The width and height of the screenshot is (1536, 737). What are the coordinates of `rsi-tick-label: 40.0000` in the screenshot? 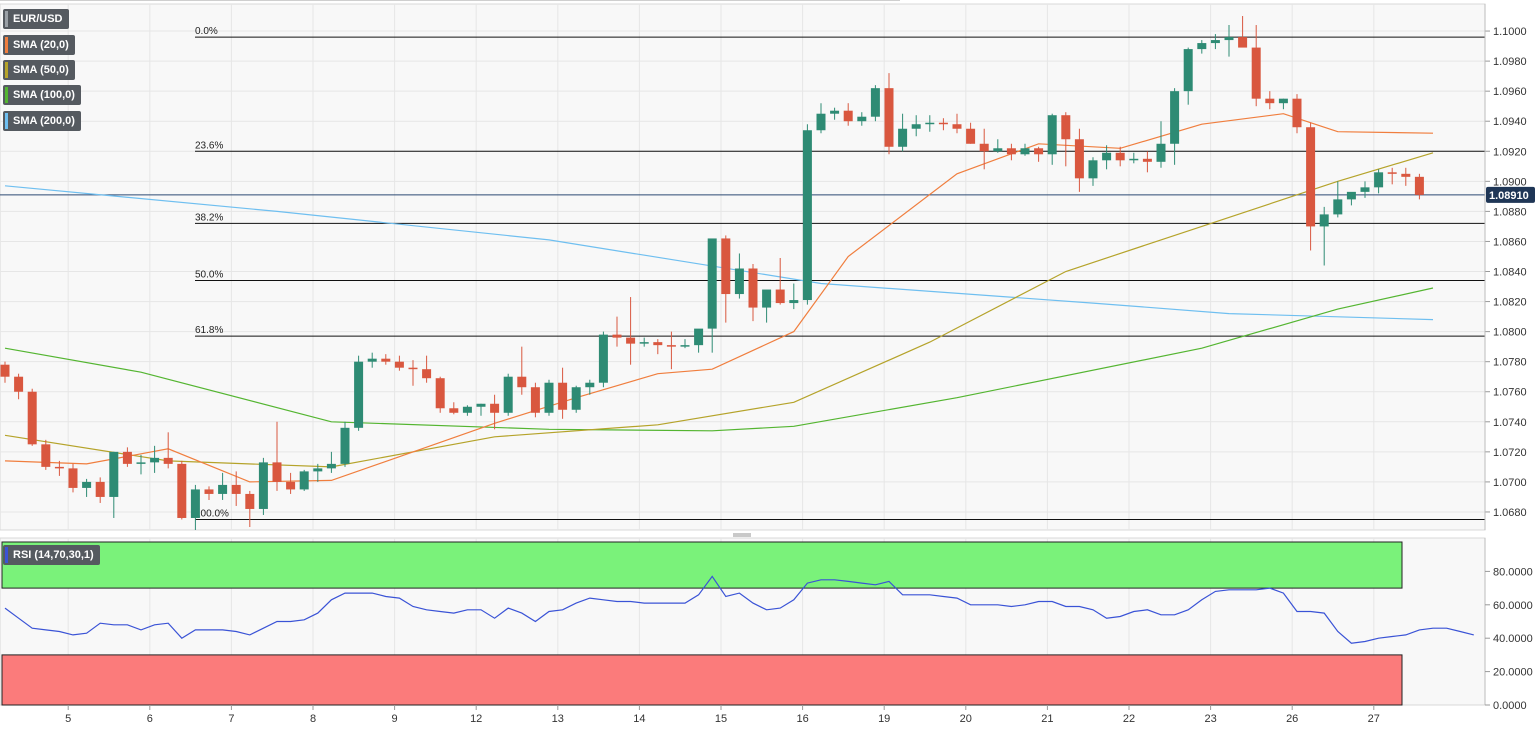 It's located at (1513, 639).